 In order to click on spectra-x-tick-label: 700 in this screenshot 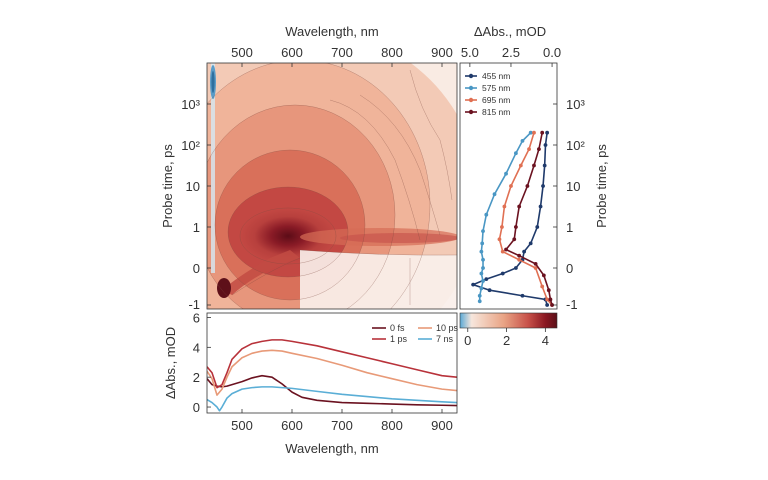, I will do `click(342, 425)`.